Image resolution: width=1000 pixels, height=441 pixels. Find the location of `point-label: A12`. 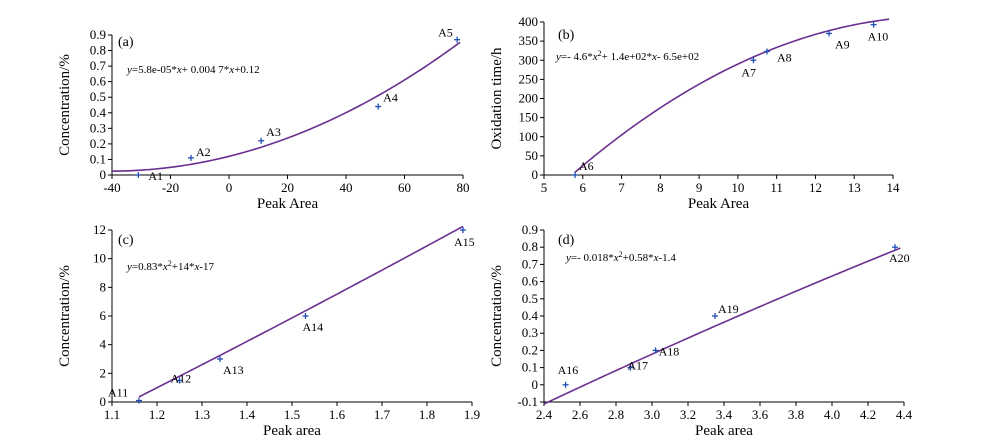

point-label: A12 is located at coordinates (181, 379).